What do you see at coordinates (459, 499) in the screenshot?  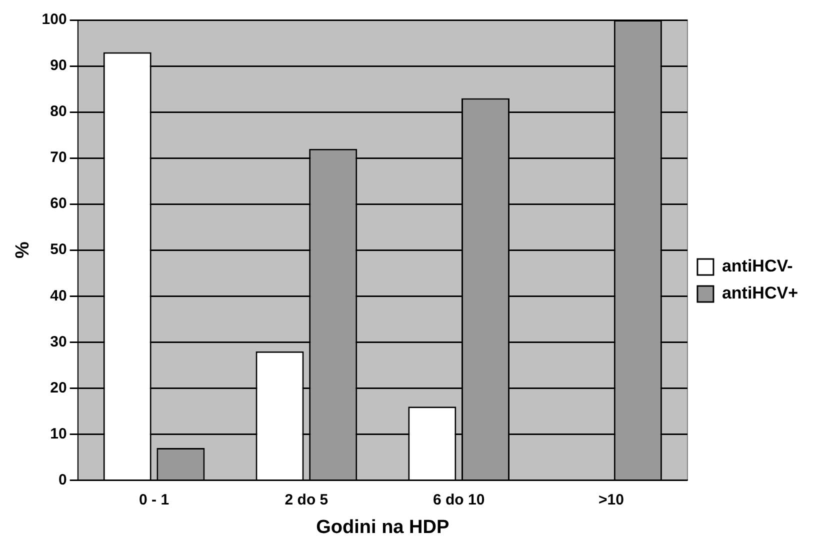 I see `x-tick-label: 6 do 10` at bounding box center [459, 499].